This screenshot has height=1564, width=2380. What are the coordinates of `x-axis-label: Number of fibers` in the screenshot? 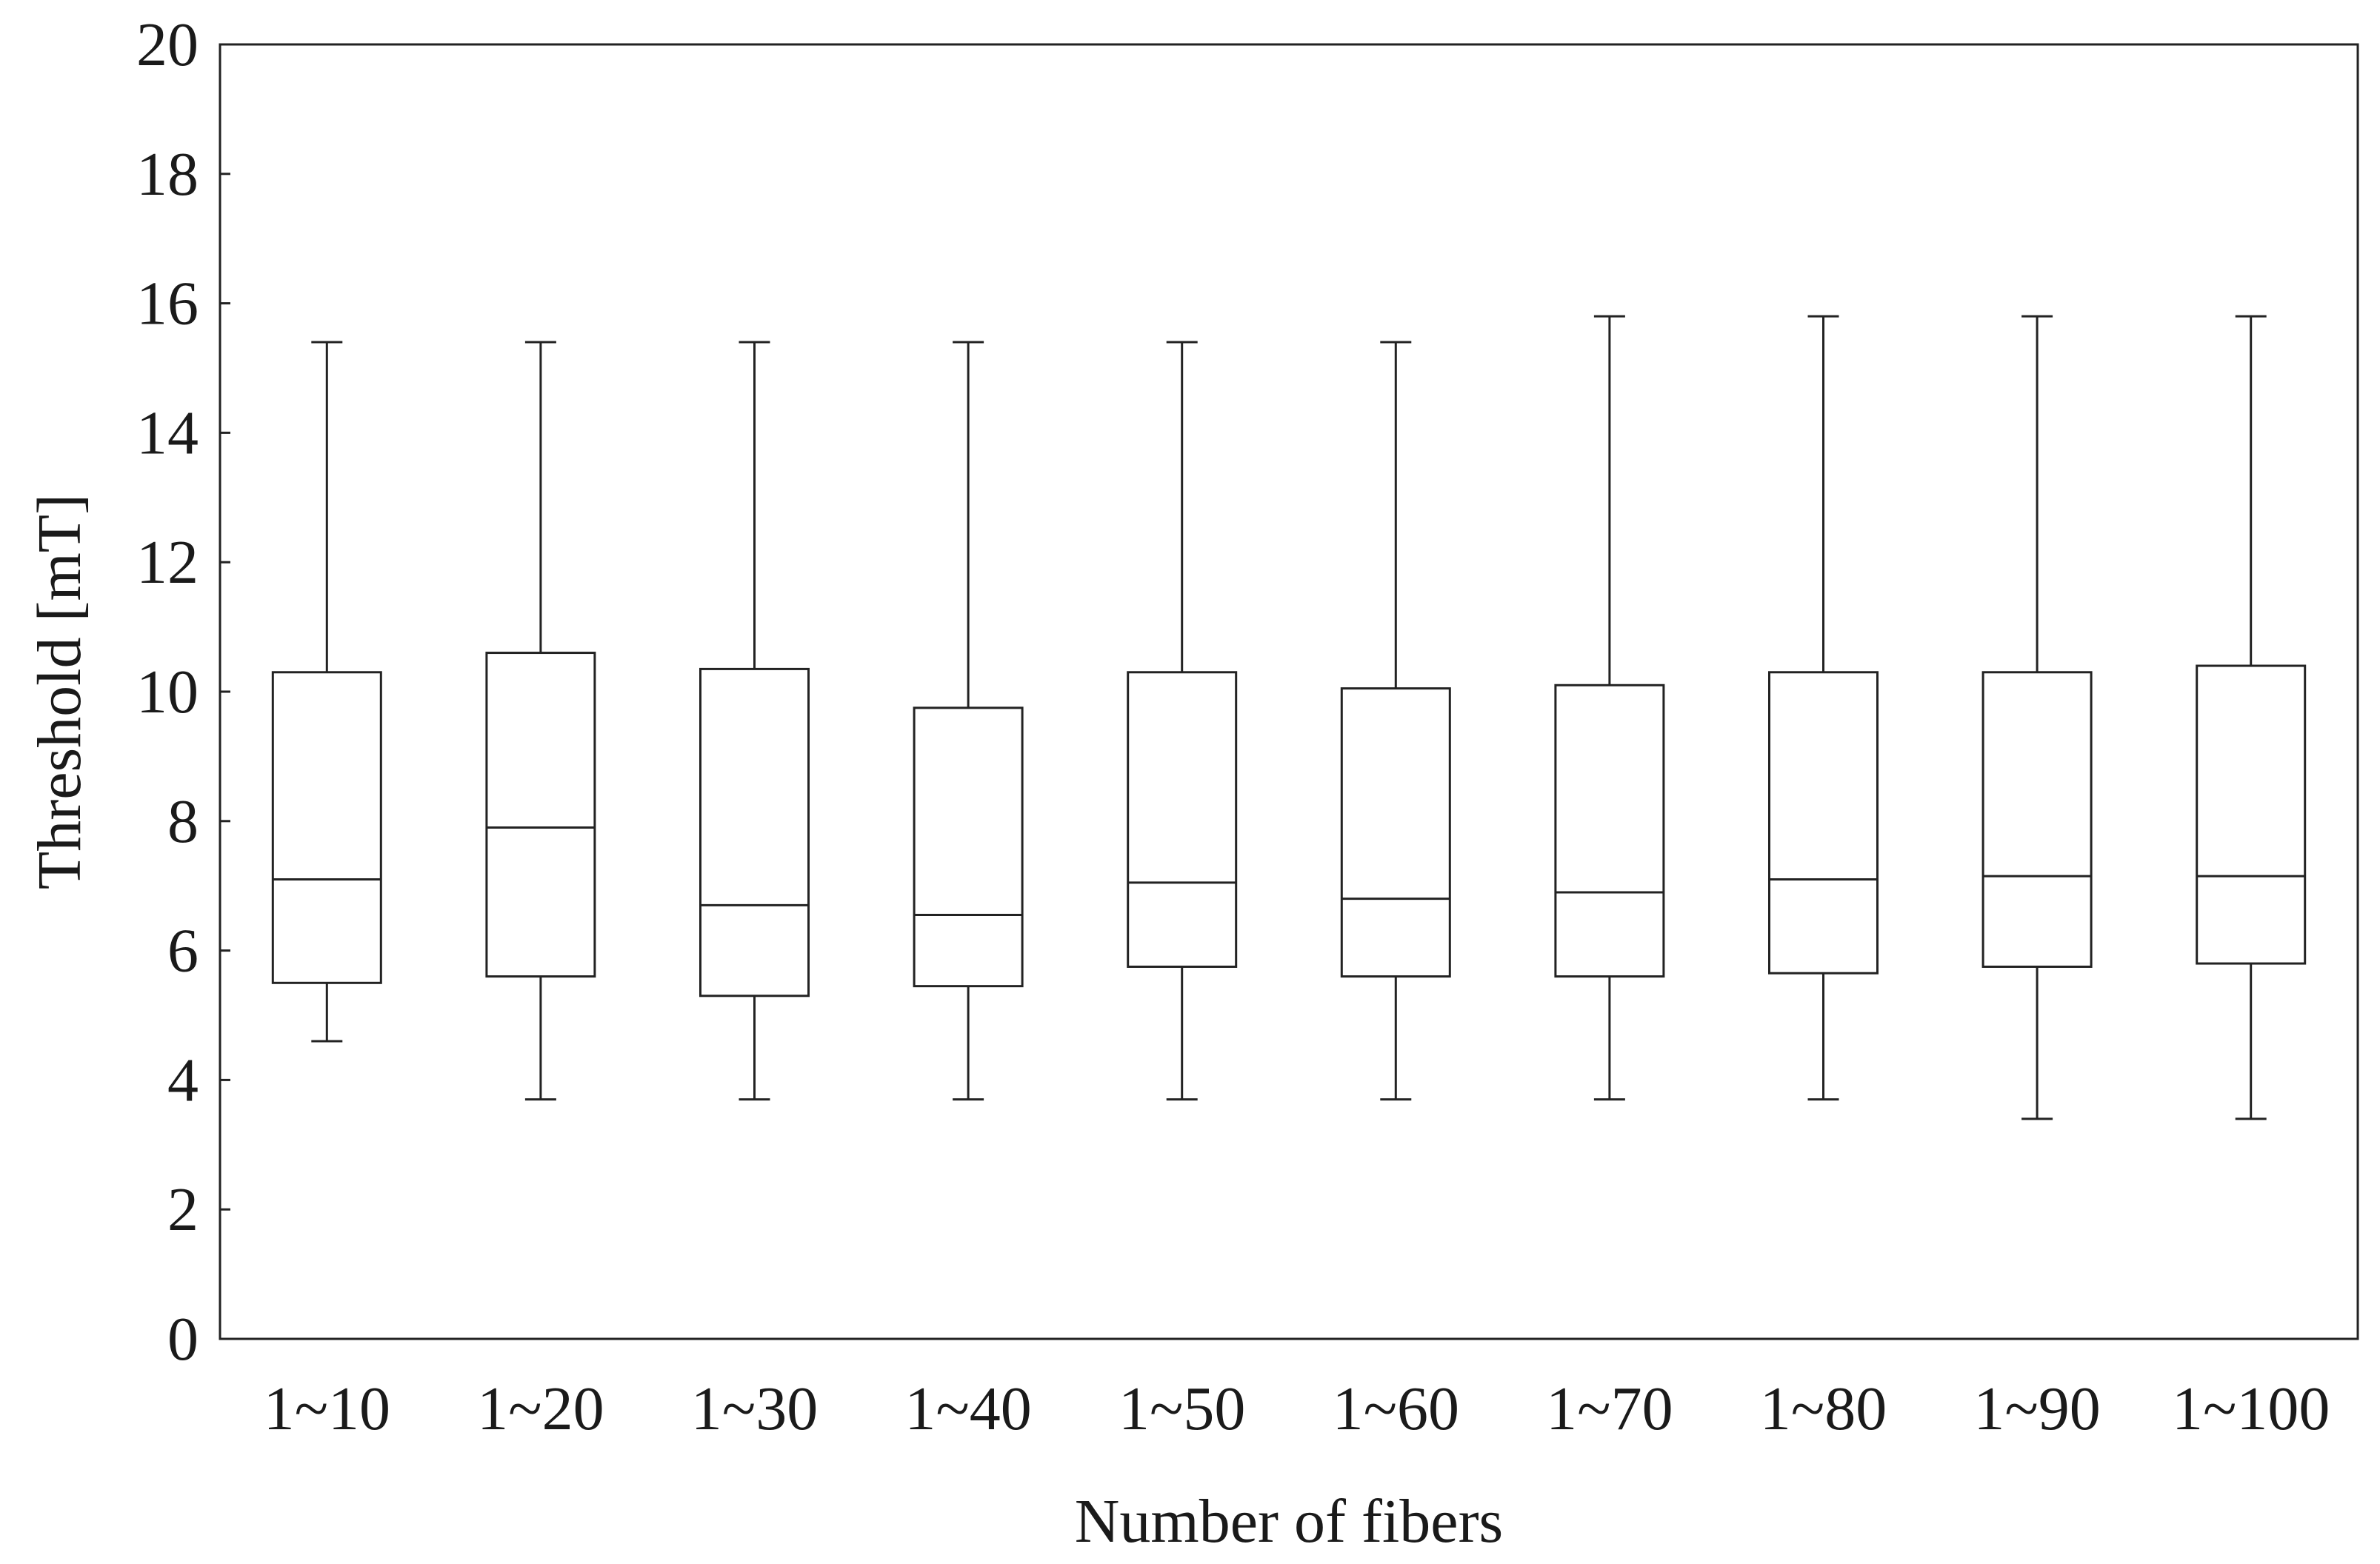 It's located at (1289, 1521).